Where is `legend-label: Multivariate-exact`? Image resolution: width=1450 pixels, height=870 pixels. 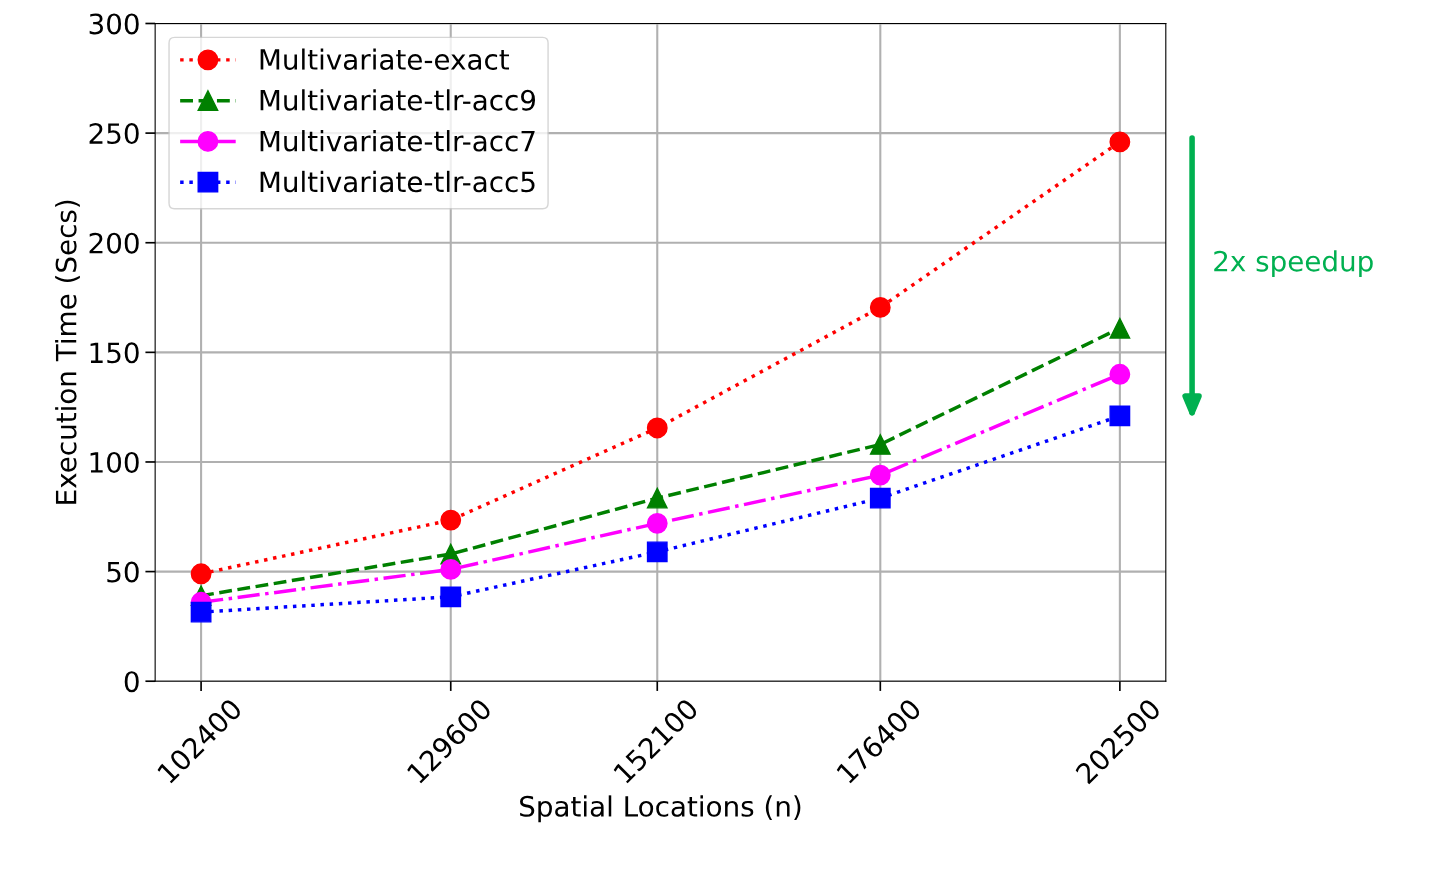 legend-label: Multivariate-exact is located at coordinates (385, 59).